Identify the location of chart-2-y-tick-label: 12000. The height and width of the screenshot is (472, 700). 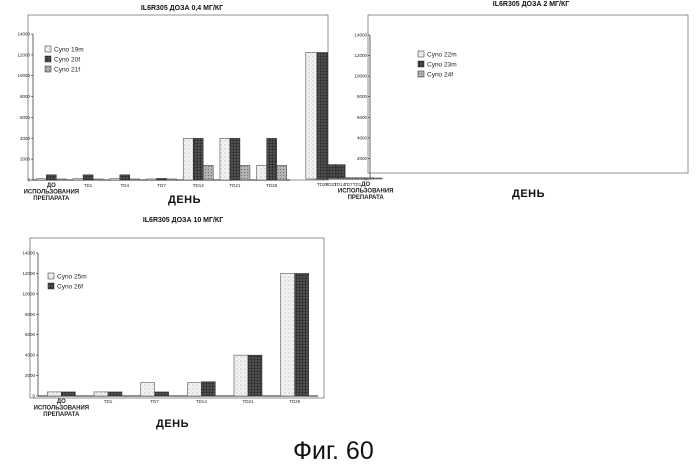
(360, 55).